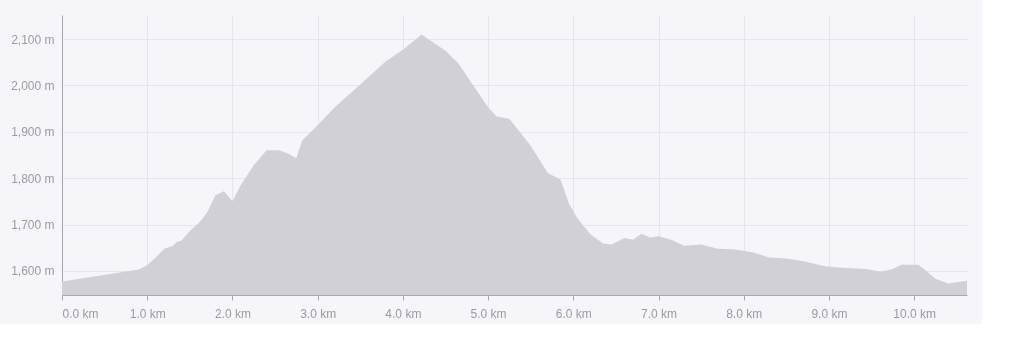  What do you see at coordinates (403, 313) in the screenshot?
I see `x-tick-label: 4.0 km` at bounding box center [403, 313].